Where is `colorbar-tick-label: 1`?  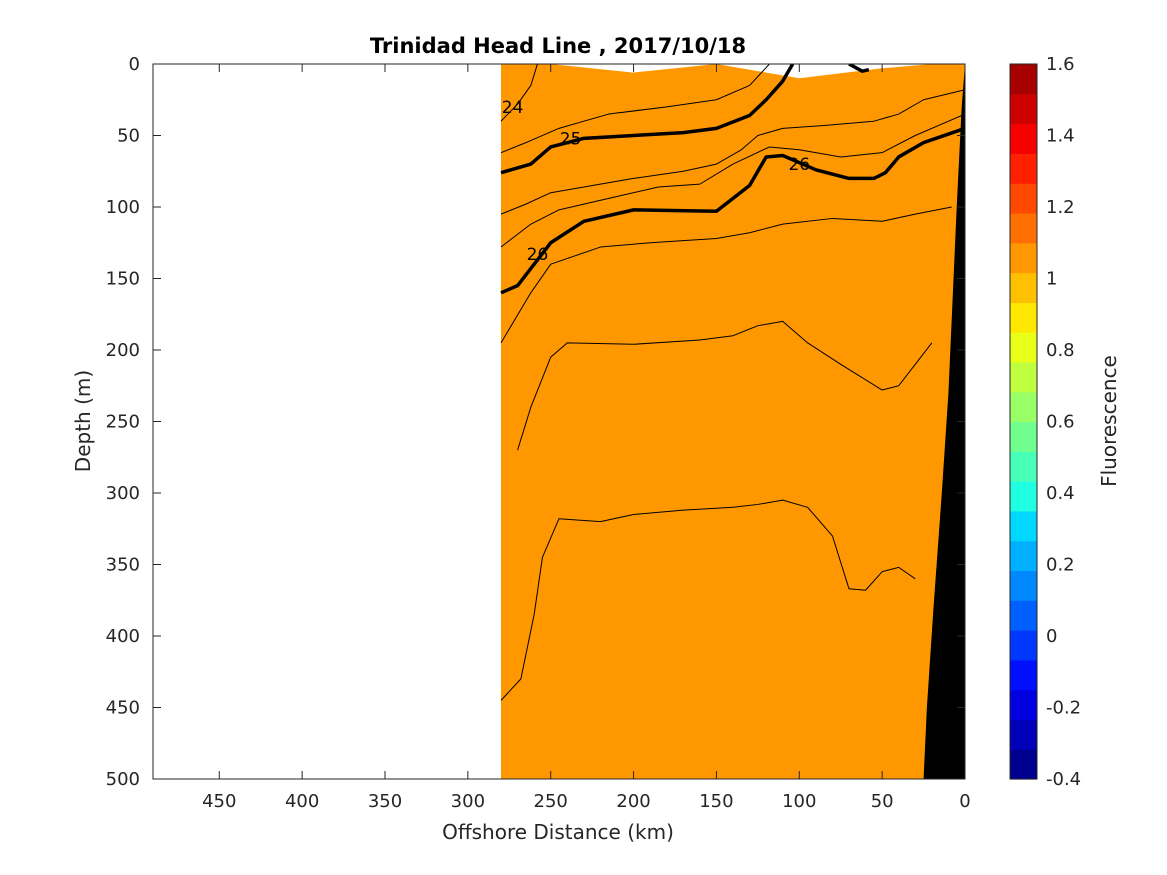 colorbar-tick-label: 1 is located at coordinates (1051, 279).